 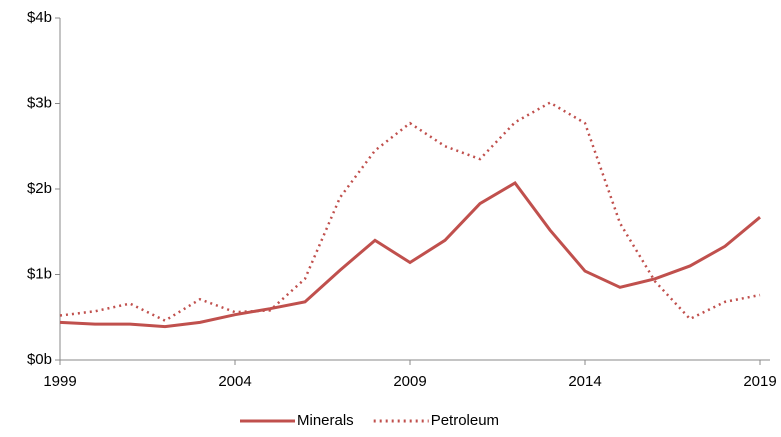 I want to click on x-tick-label: 2019, so click(x=759, y=381).